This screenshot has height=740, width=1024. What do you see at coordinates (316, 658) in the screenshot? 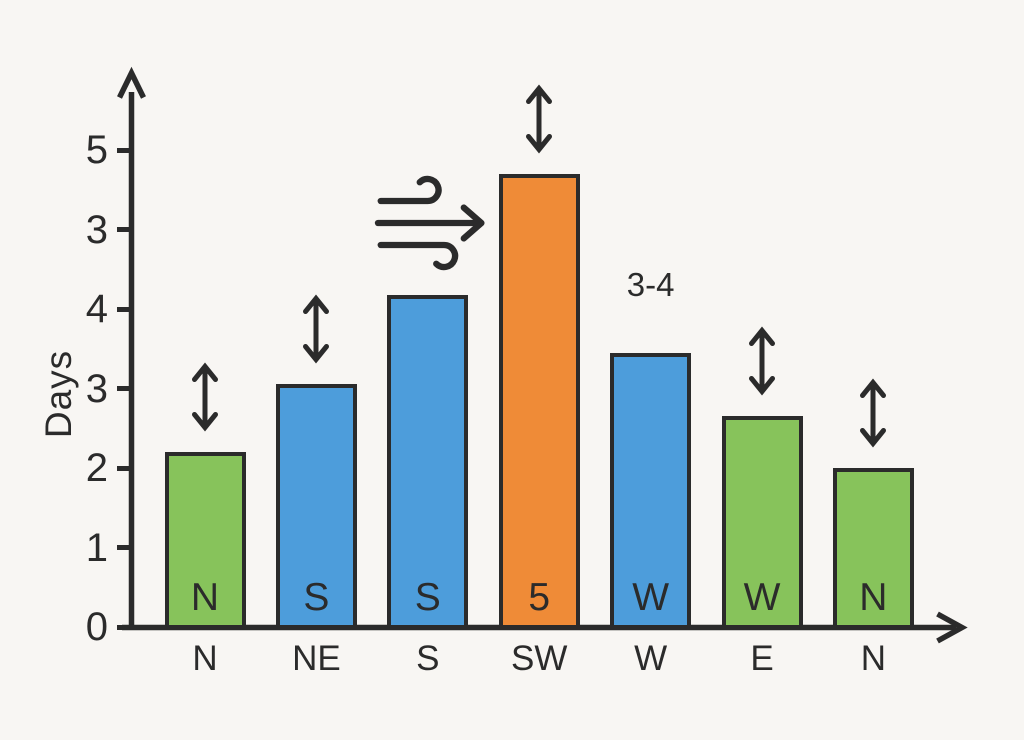
I see `x-axis-category-label: NE` at bounding box center [316, 658].